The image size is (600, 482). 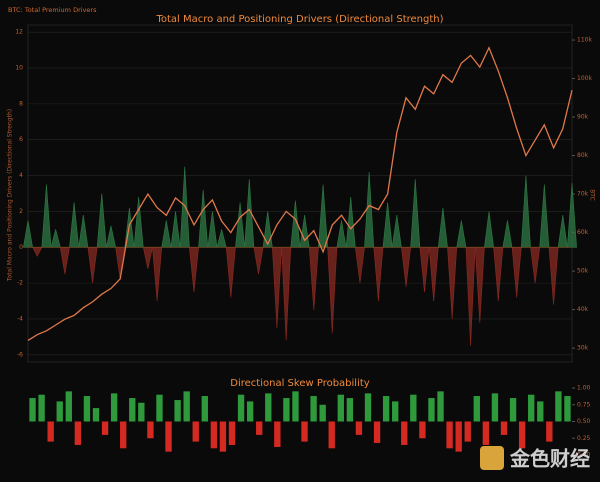 What do you see at coordinates (584, 388) in the screenshot?
I see `y-tick-label: 1.00` at bounding box center [584, 388].